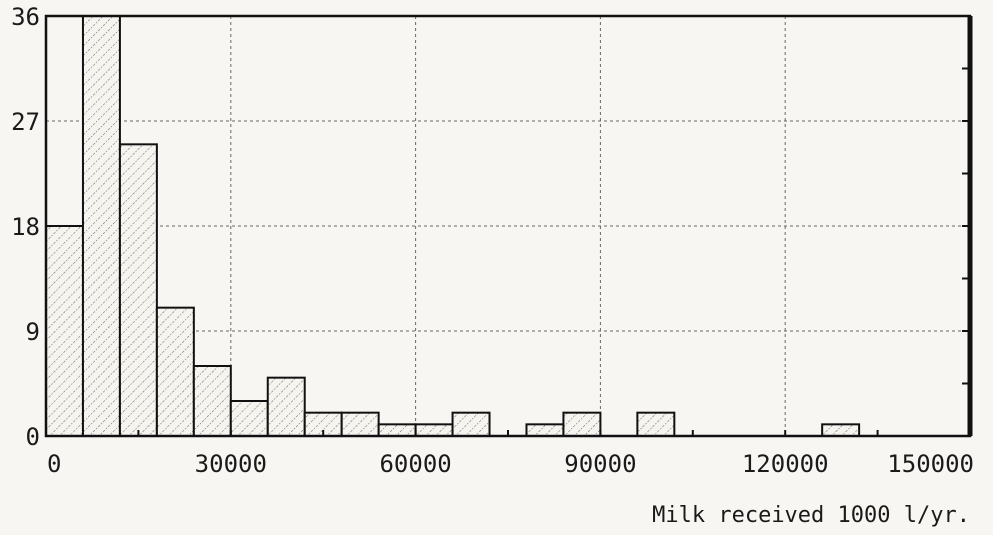 The width and height of the screenshot is (993, 535). What do you see at coordinates (231, 464) in the screenshot?
I see `x-tick-label: 30000` at bounding box center [231, 464].